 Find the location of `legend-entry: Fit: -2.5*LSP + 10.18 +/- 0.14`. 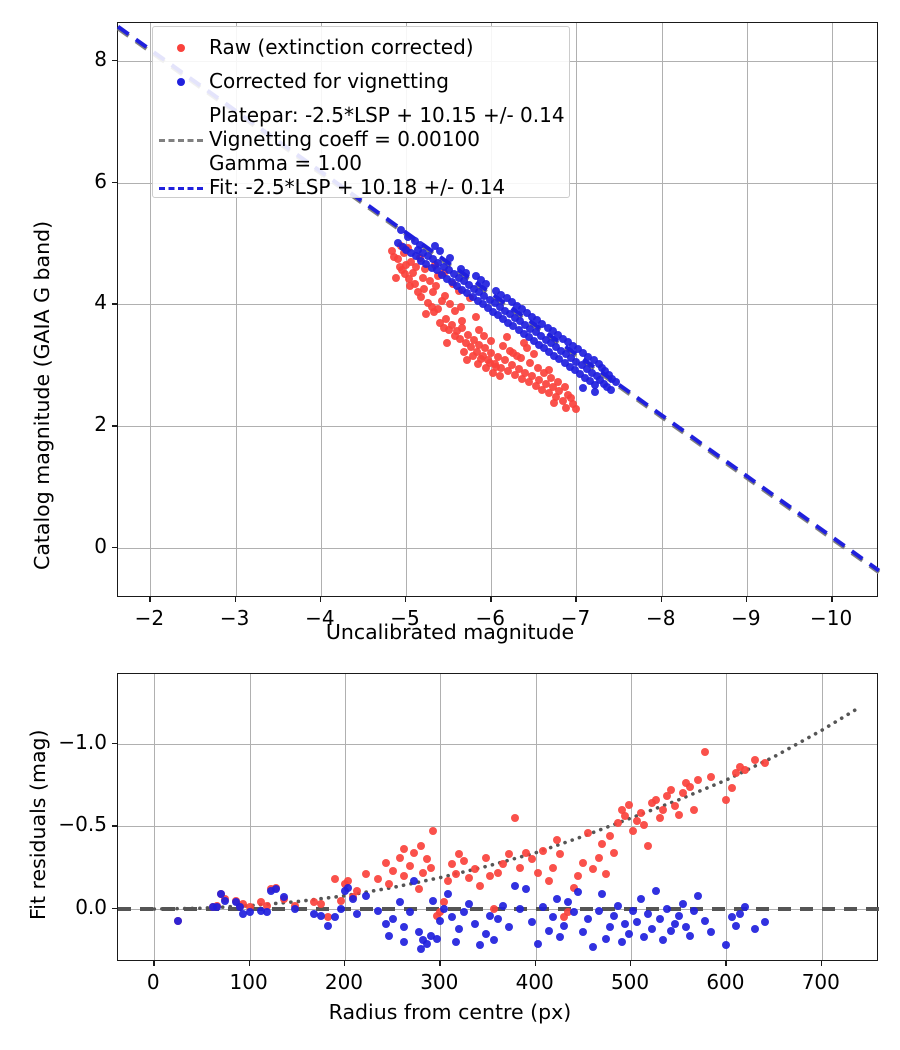

legend-entry: Fit: -2.5*LSP + 10.18 +/- 0.14 is located at coordinates (361, 188).